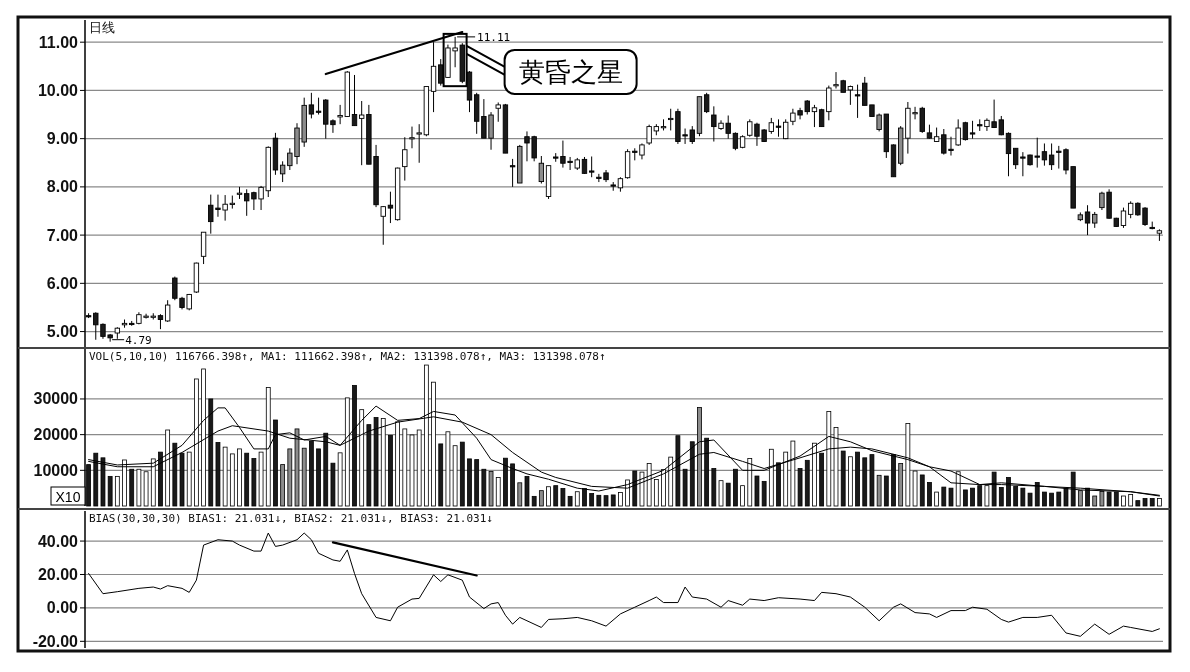 Image resolution: width=1190 pixels, height=672 pixels. I want to click on y-tick-label: 40.00, so click(58, 541).